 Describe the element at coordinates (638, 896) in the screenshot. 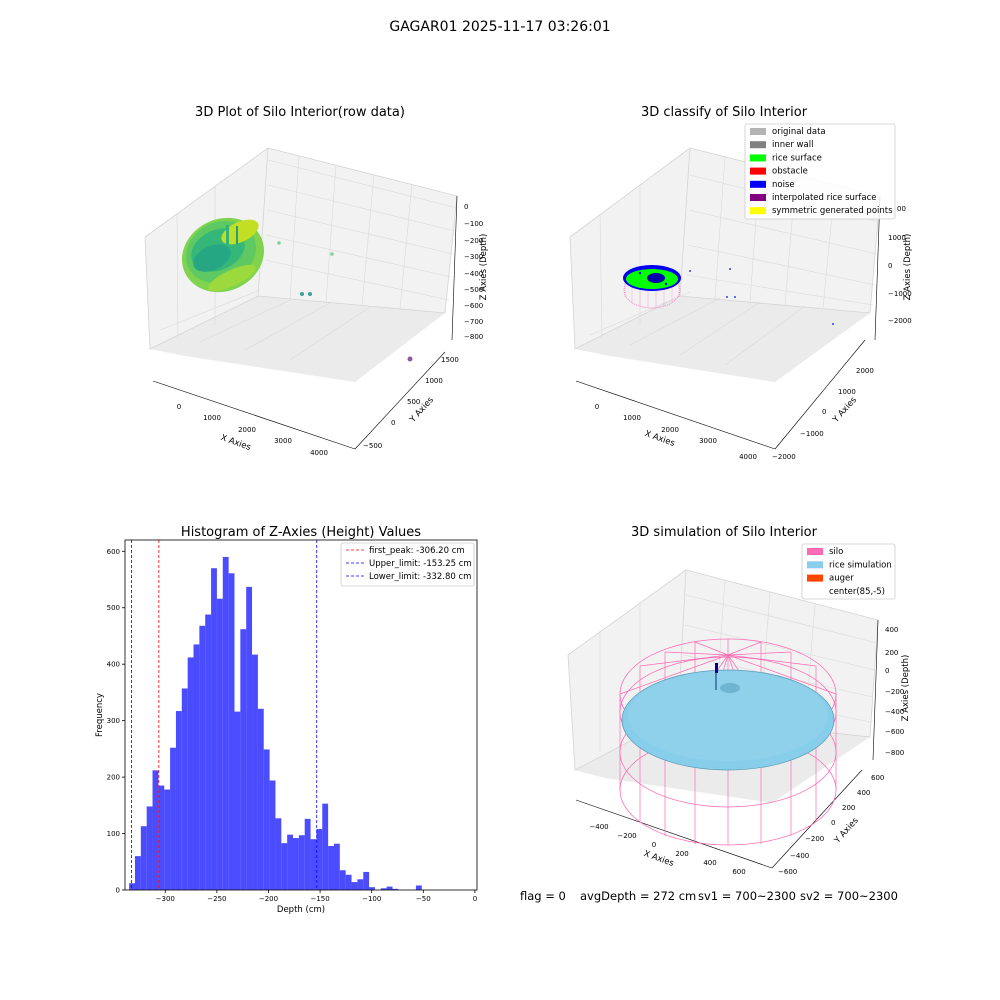

I see `status-avg-depth: avgDepth = 272 cm` at that location.